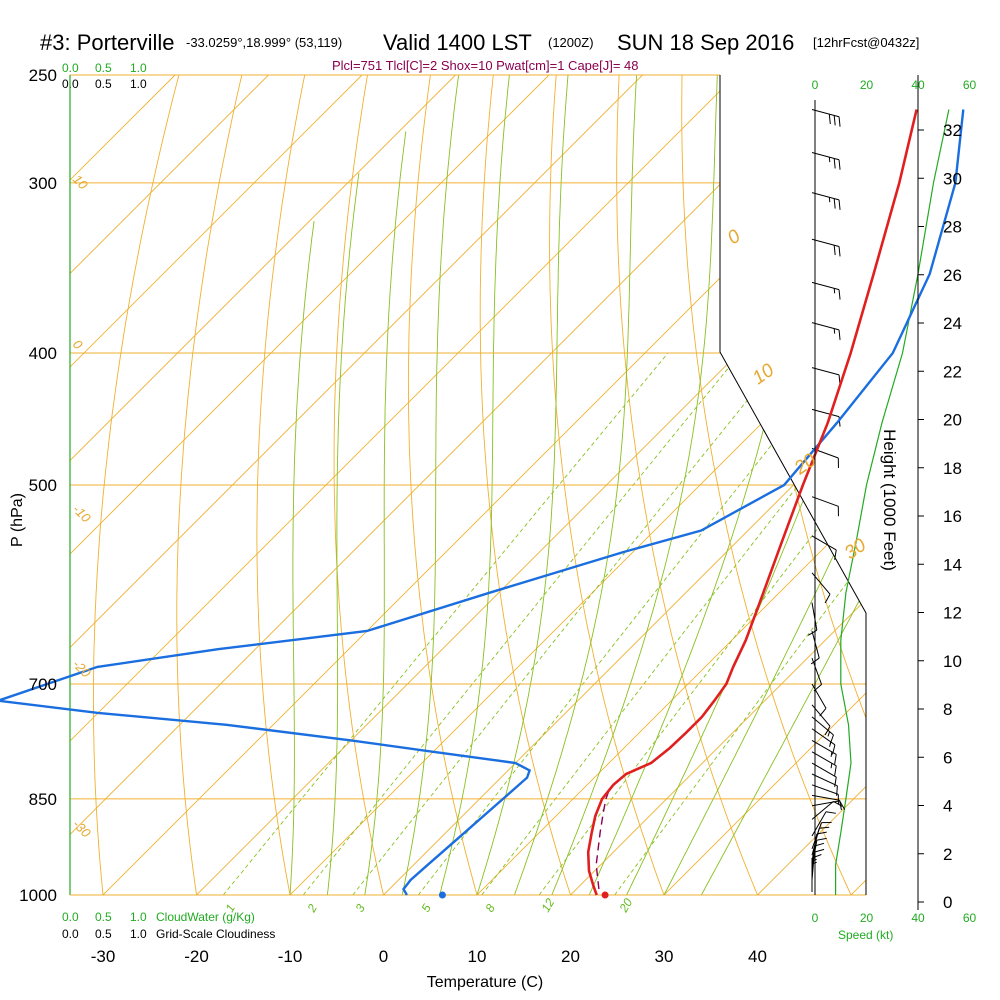 This screenshot has width=1000, height=1000. I want to click on mixing-ratio-label: 8, so click(490, 907).